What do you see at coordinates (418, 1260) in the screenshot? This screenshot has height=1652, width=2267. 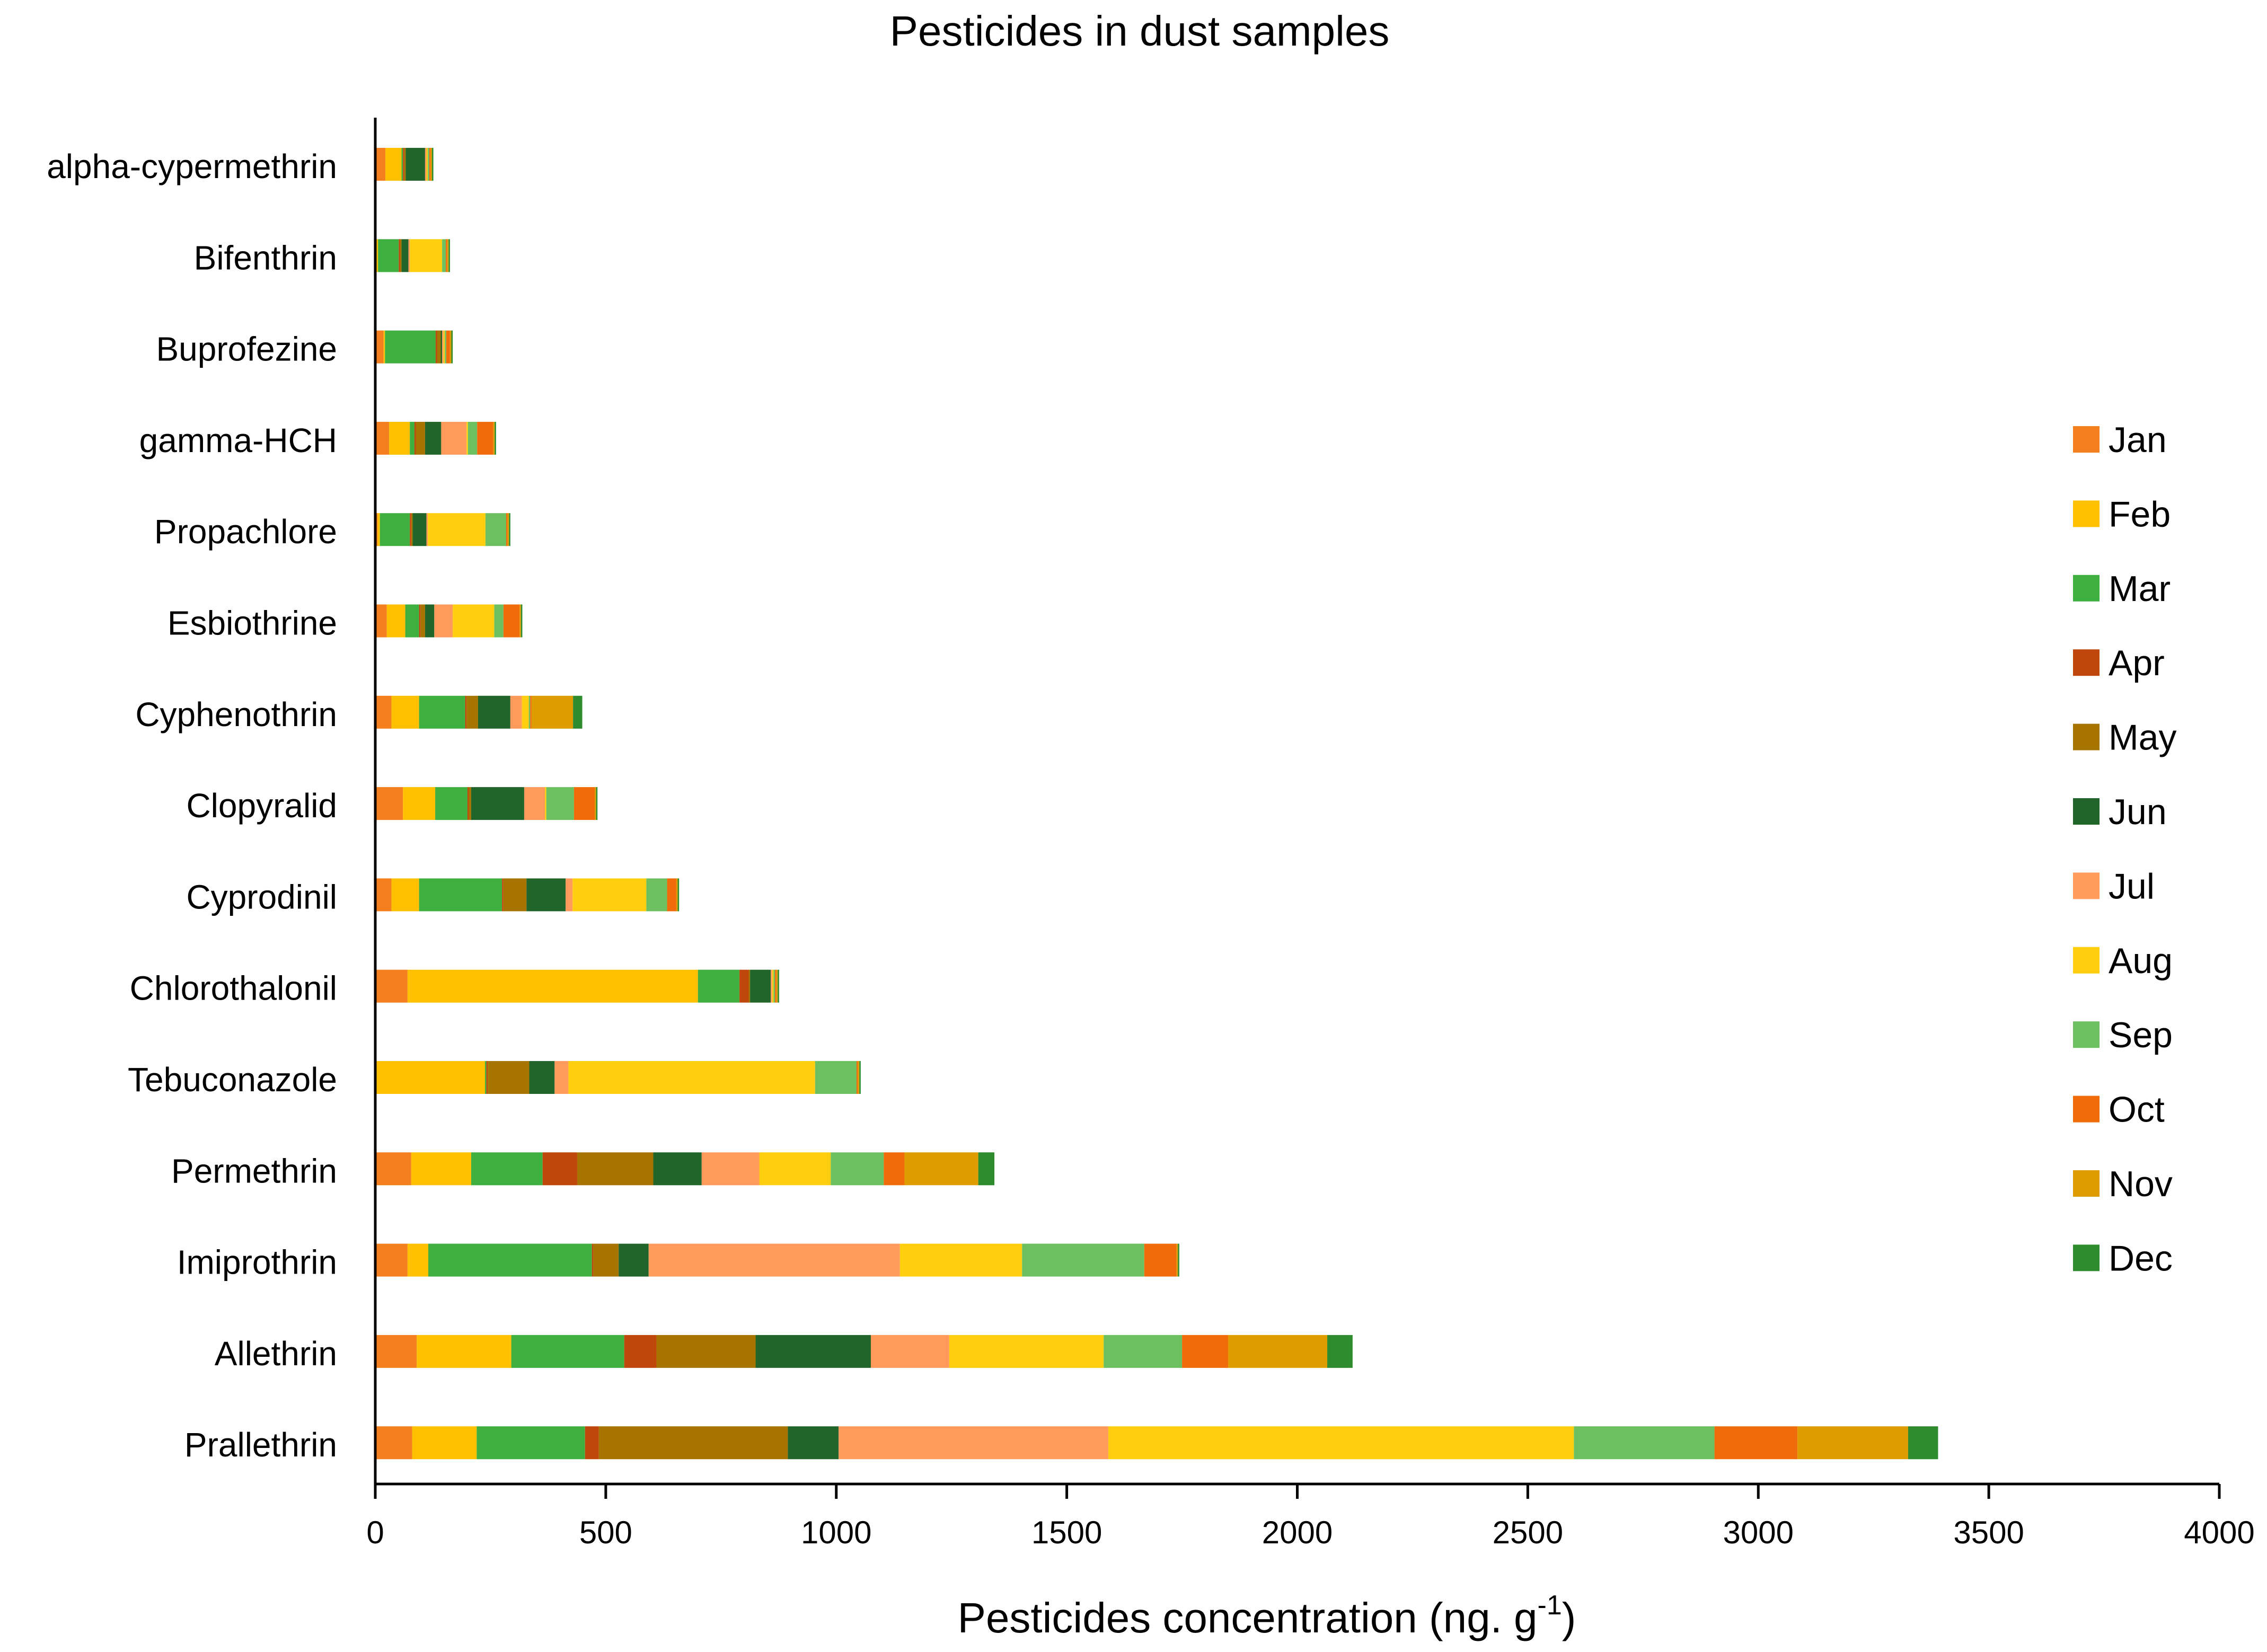 I see `bar-imiprothrin-feb` at bounding box center [418, 1260].